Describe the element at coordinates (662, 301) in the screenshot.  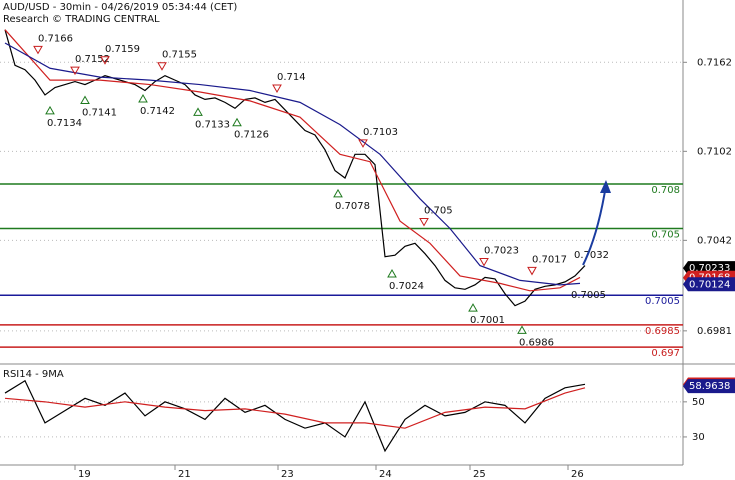
I see `level-label: 0.7005` at that location.